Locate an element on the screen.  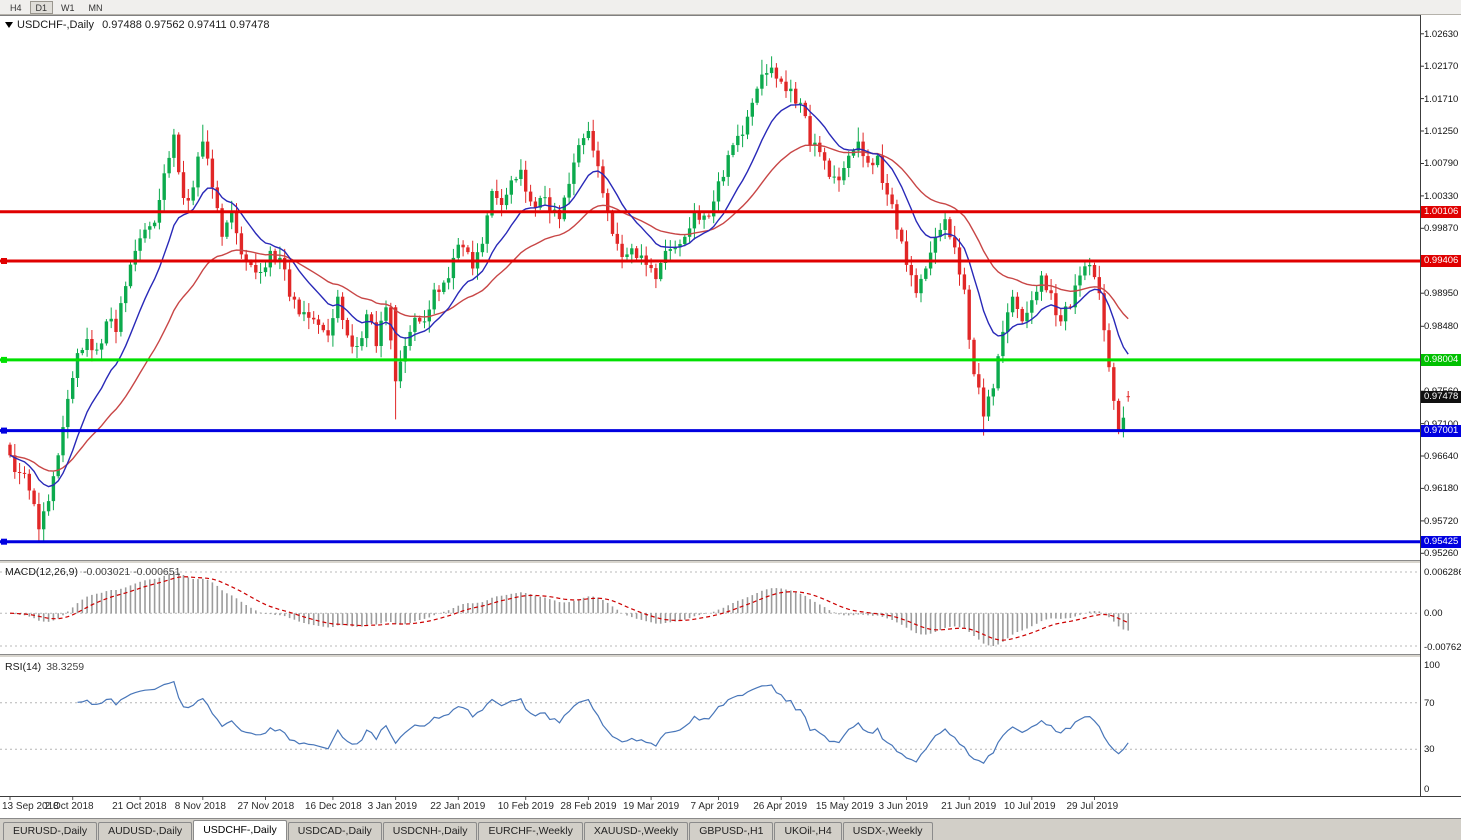
date-axis-label: 26 Apr 2019 is located at coordinates (780, 806).